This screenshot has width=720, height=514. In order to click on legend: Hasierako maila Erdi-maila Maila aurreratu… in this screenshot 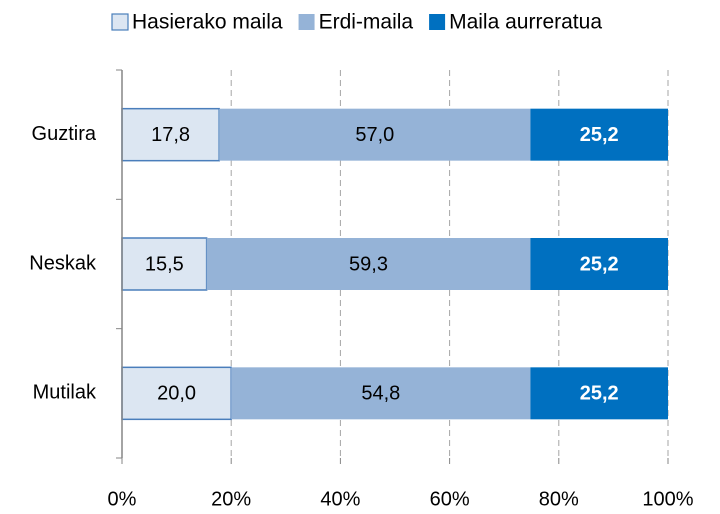, I will do `click(356, 22)`.